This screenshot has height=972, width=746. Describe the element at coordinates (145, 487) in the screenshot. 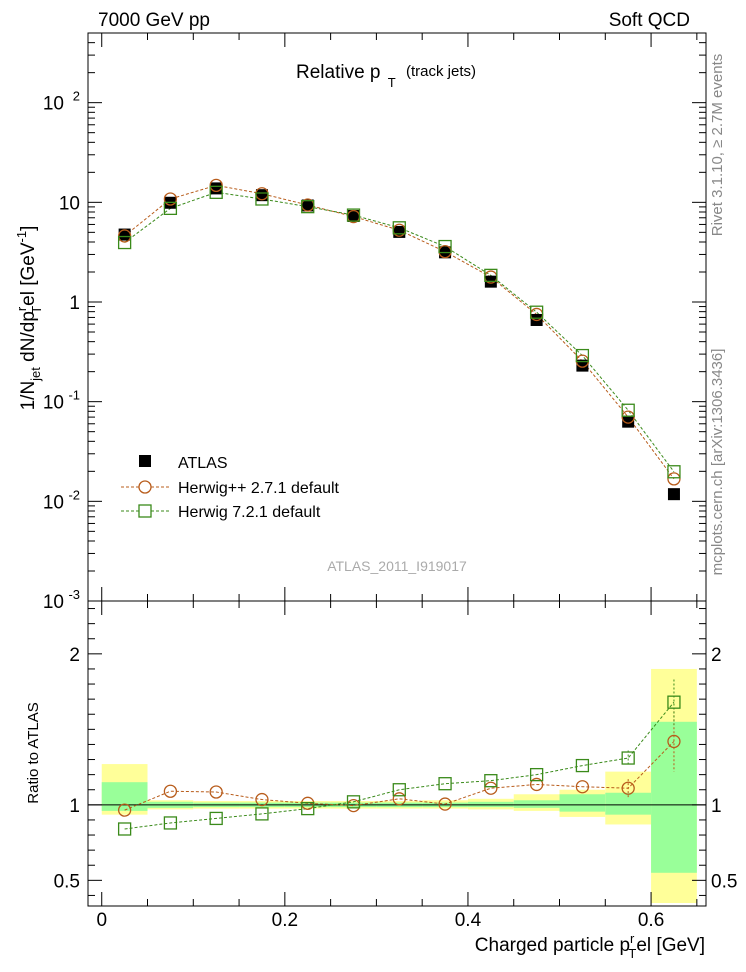

I see `legend-herwigpp-marker` at that location.